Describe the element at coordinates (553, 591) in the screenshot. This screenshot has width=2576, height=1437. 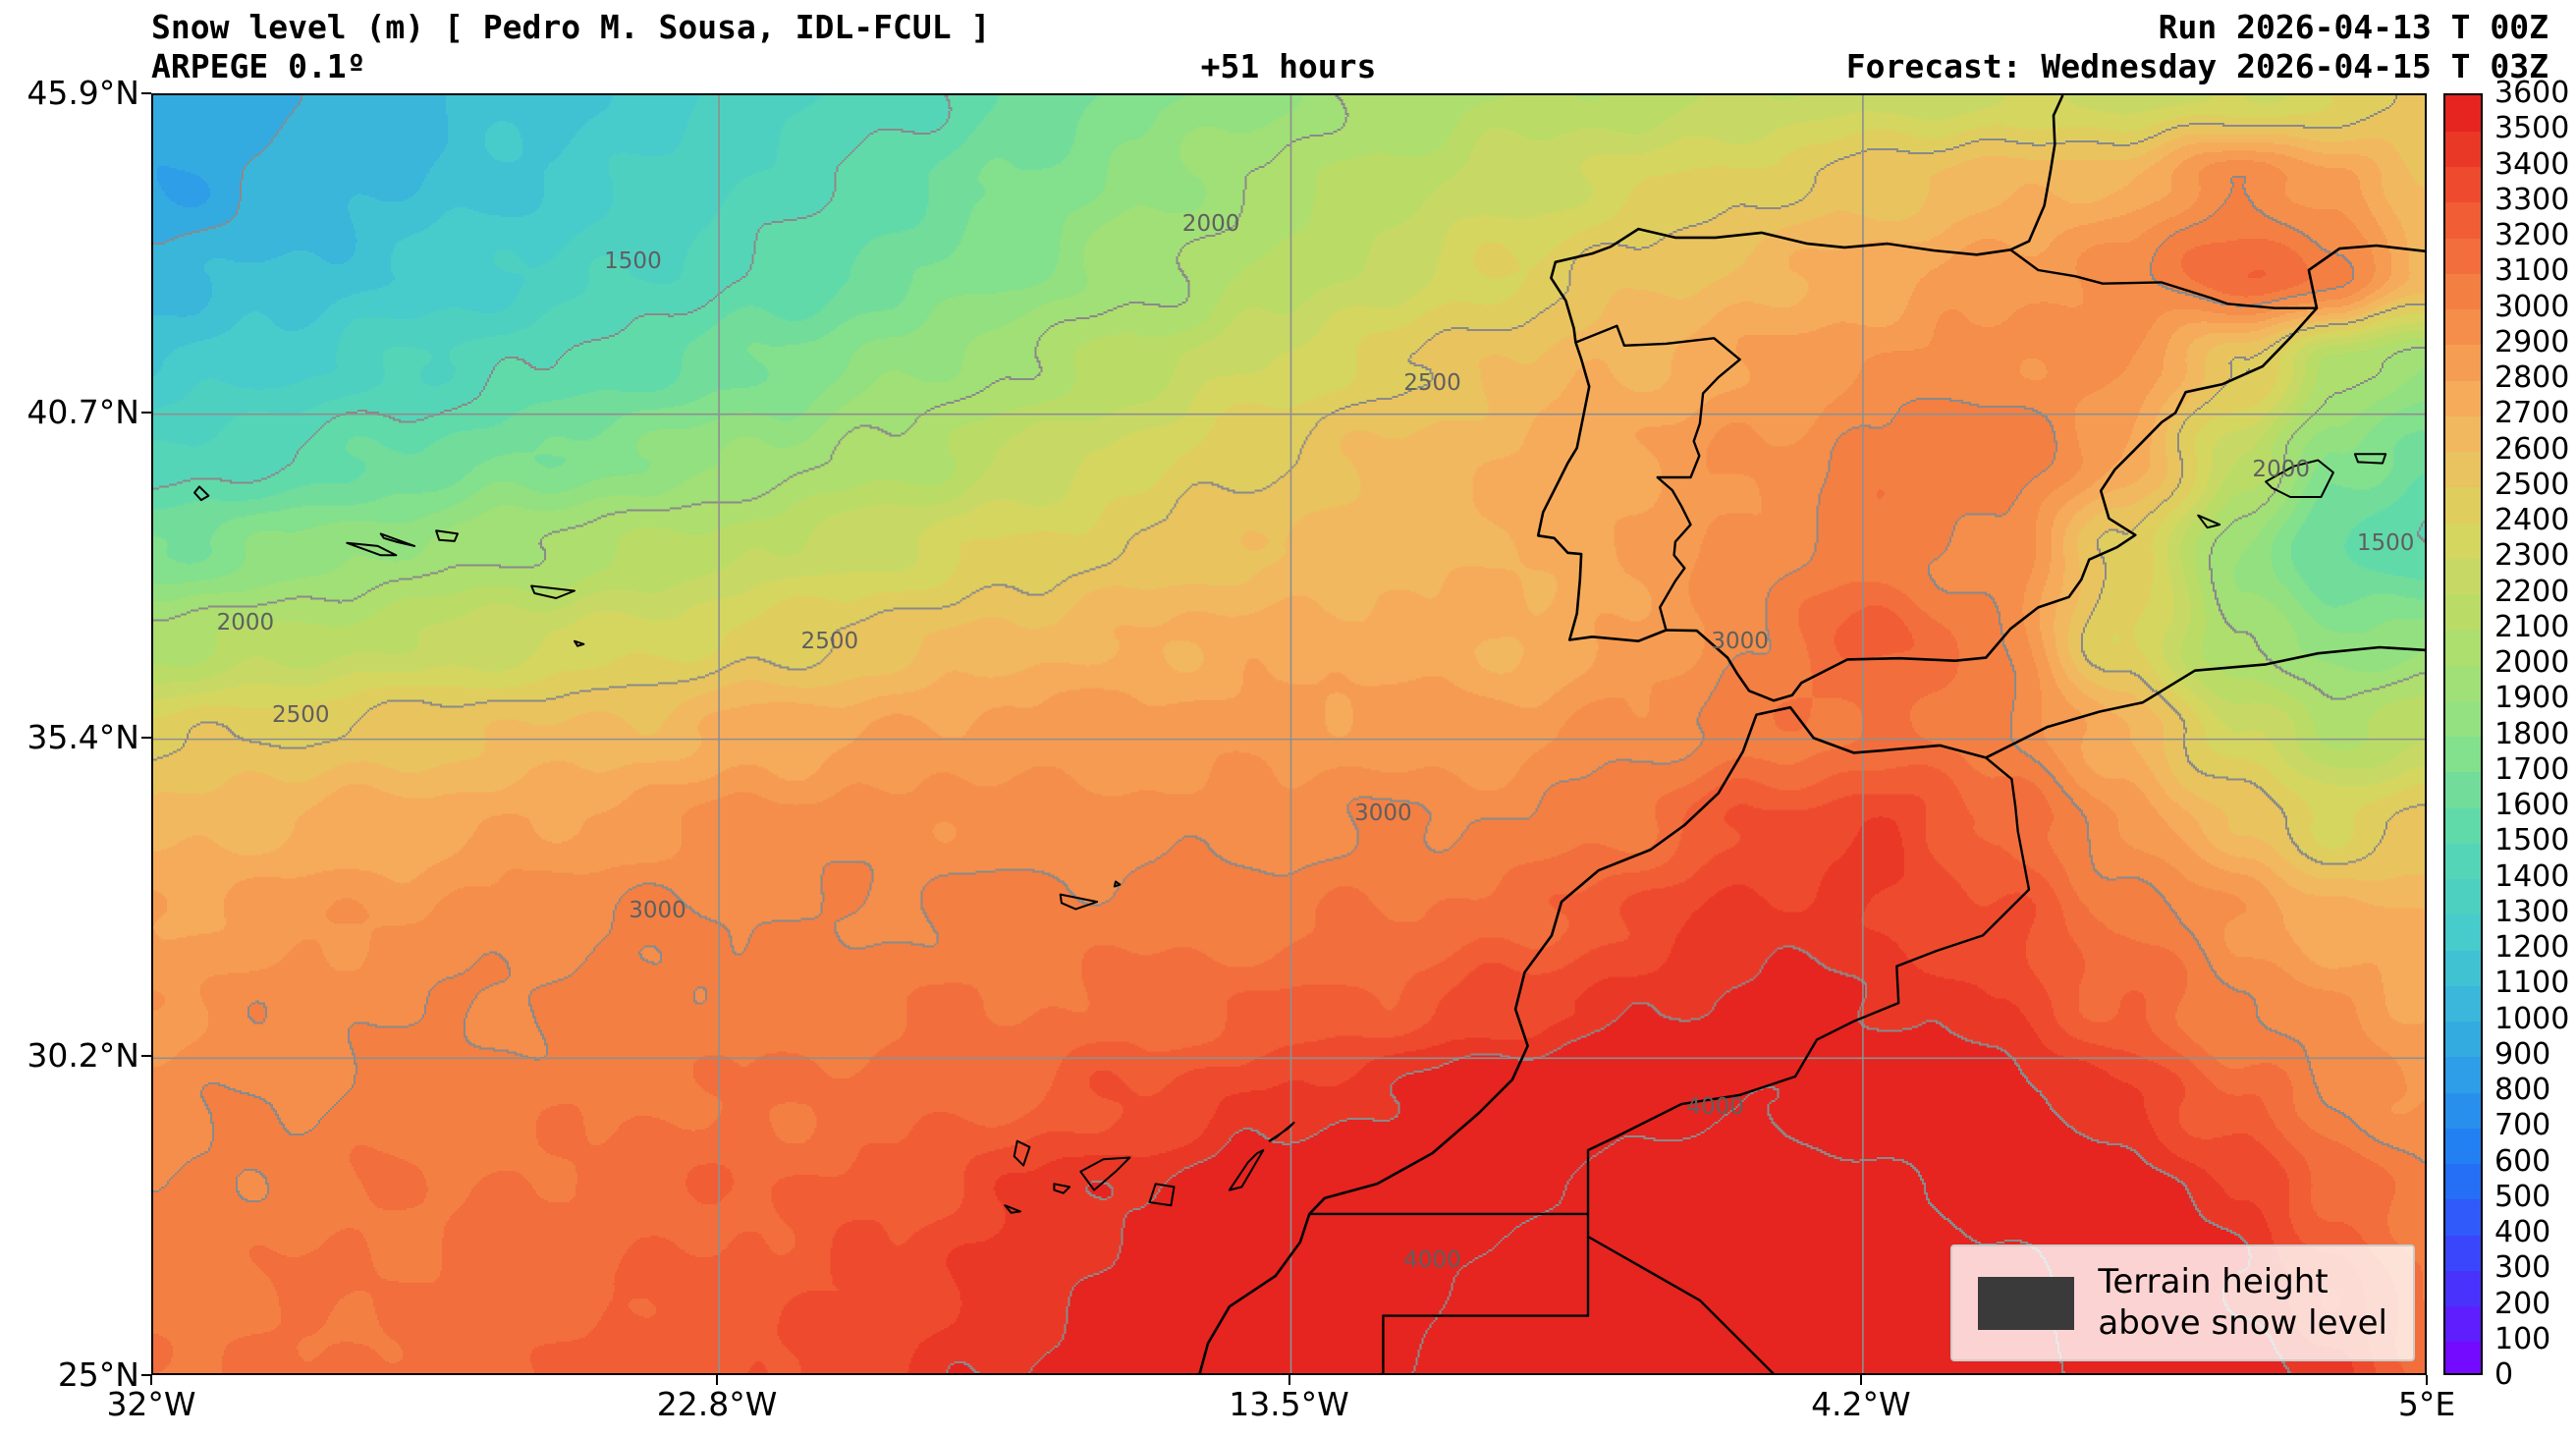
I see `island-sao_miguel` at that location.